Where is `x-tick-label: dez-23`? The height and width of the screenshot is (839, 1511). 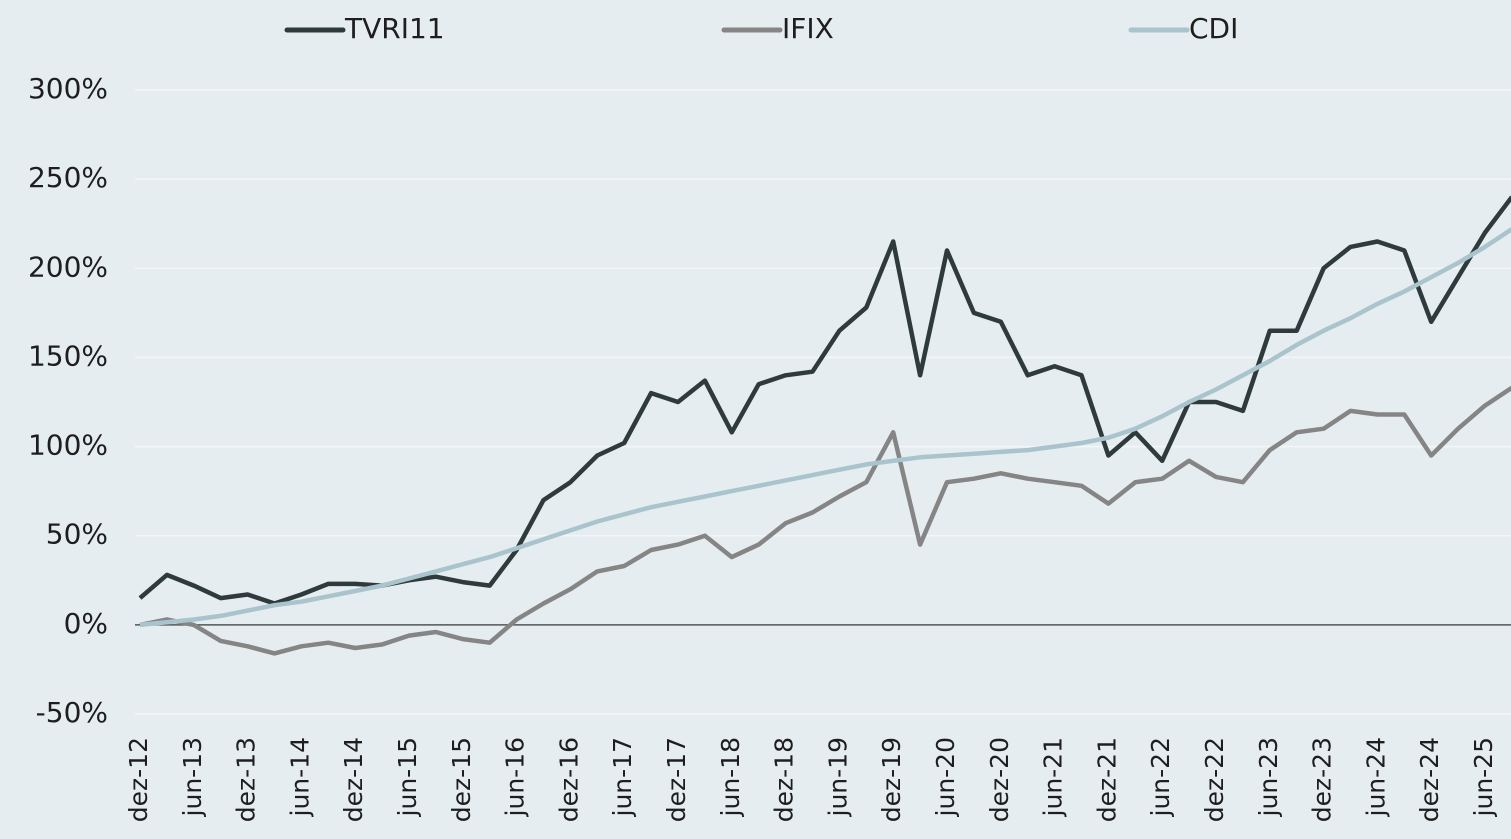 x-tick-label: dez-23 is located at coordinates (1322, 779).